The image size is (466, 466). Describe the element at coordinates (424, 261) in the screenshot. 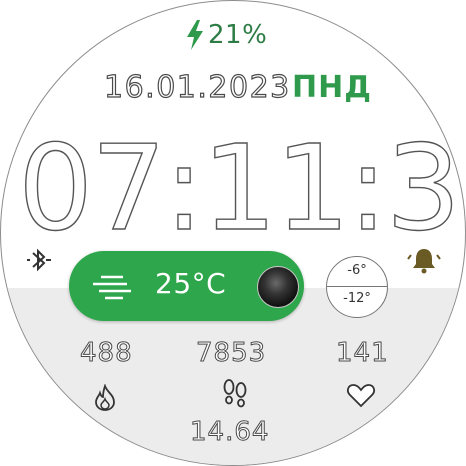

I see `bell-icon` at that location.